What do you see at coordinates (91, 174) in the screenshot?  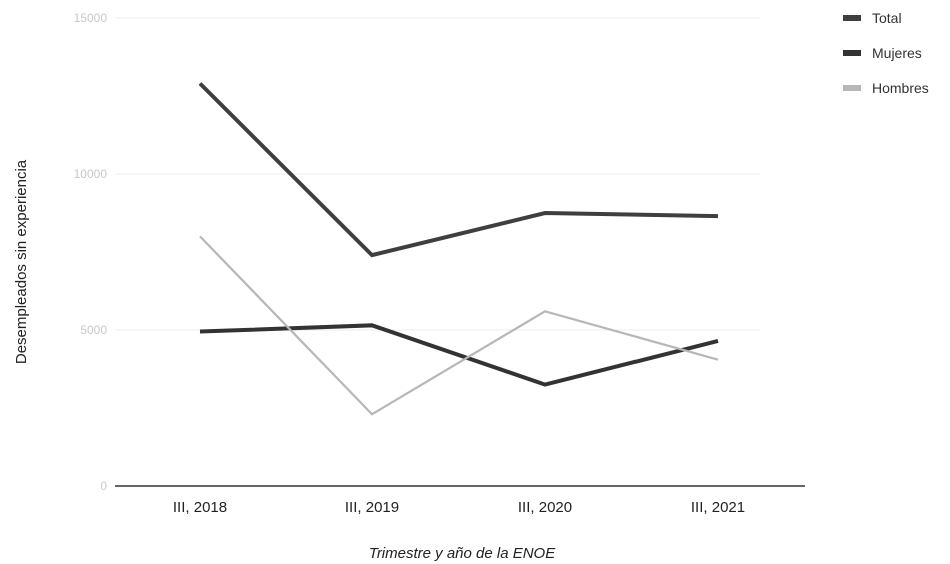 I see `y-tick-label: 10000` at bounding box center [91, 174].